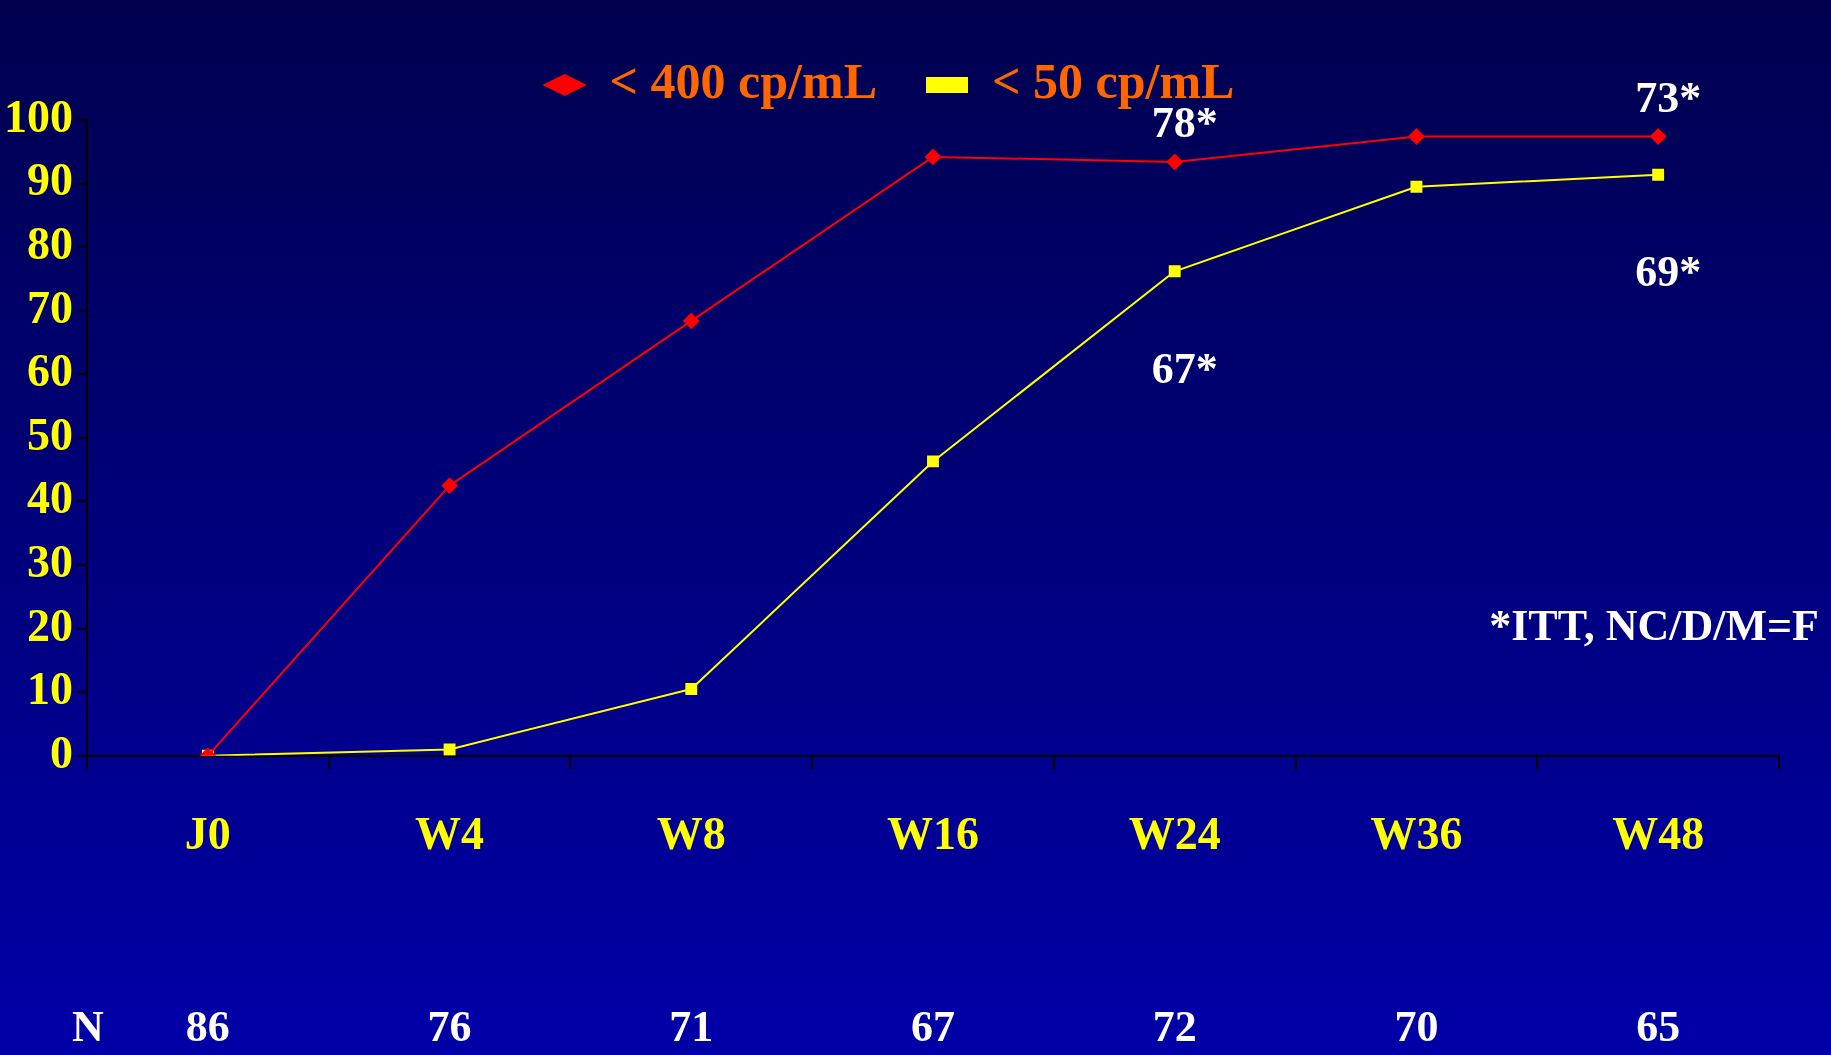 This screenshot has height=1055, width=1831. I want to click on text: 71, so click(691, 1027).